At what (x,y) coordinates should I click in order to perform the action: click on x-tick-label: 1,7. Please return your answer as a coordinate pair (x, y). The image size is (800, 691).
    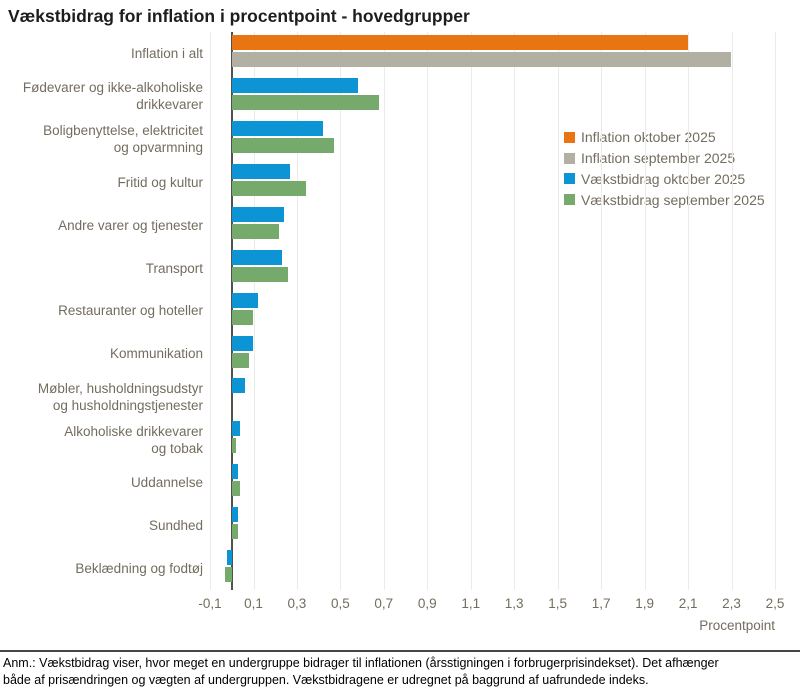
    Looking at the image, I should click on (601, 603).